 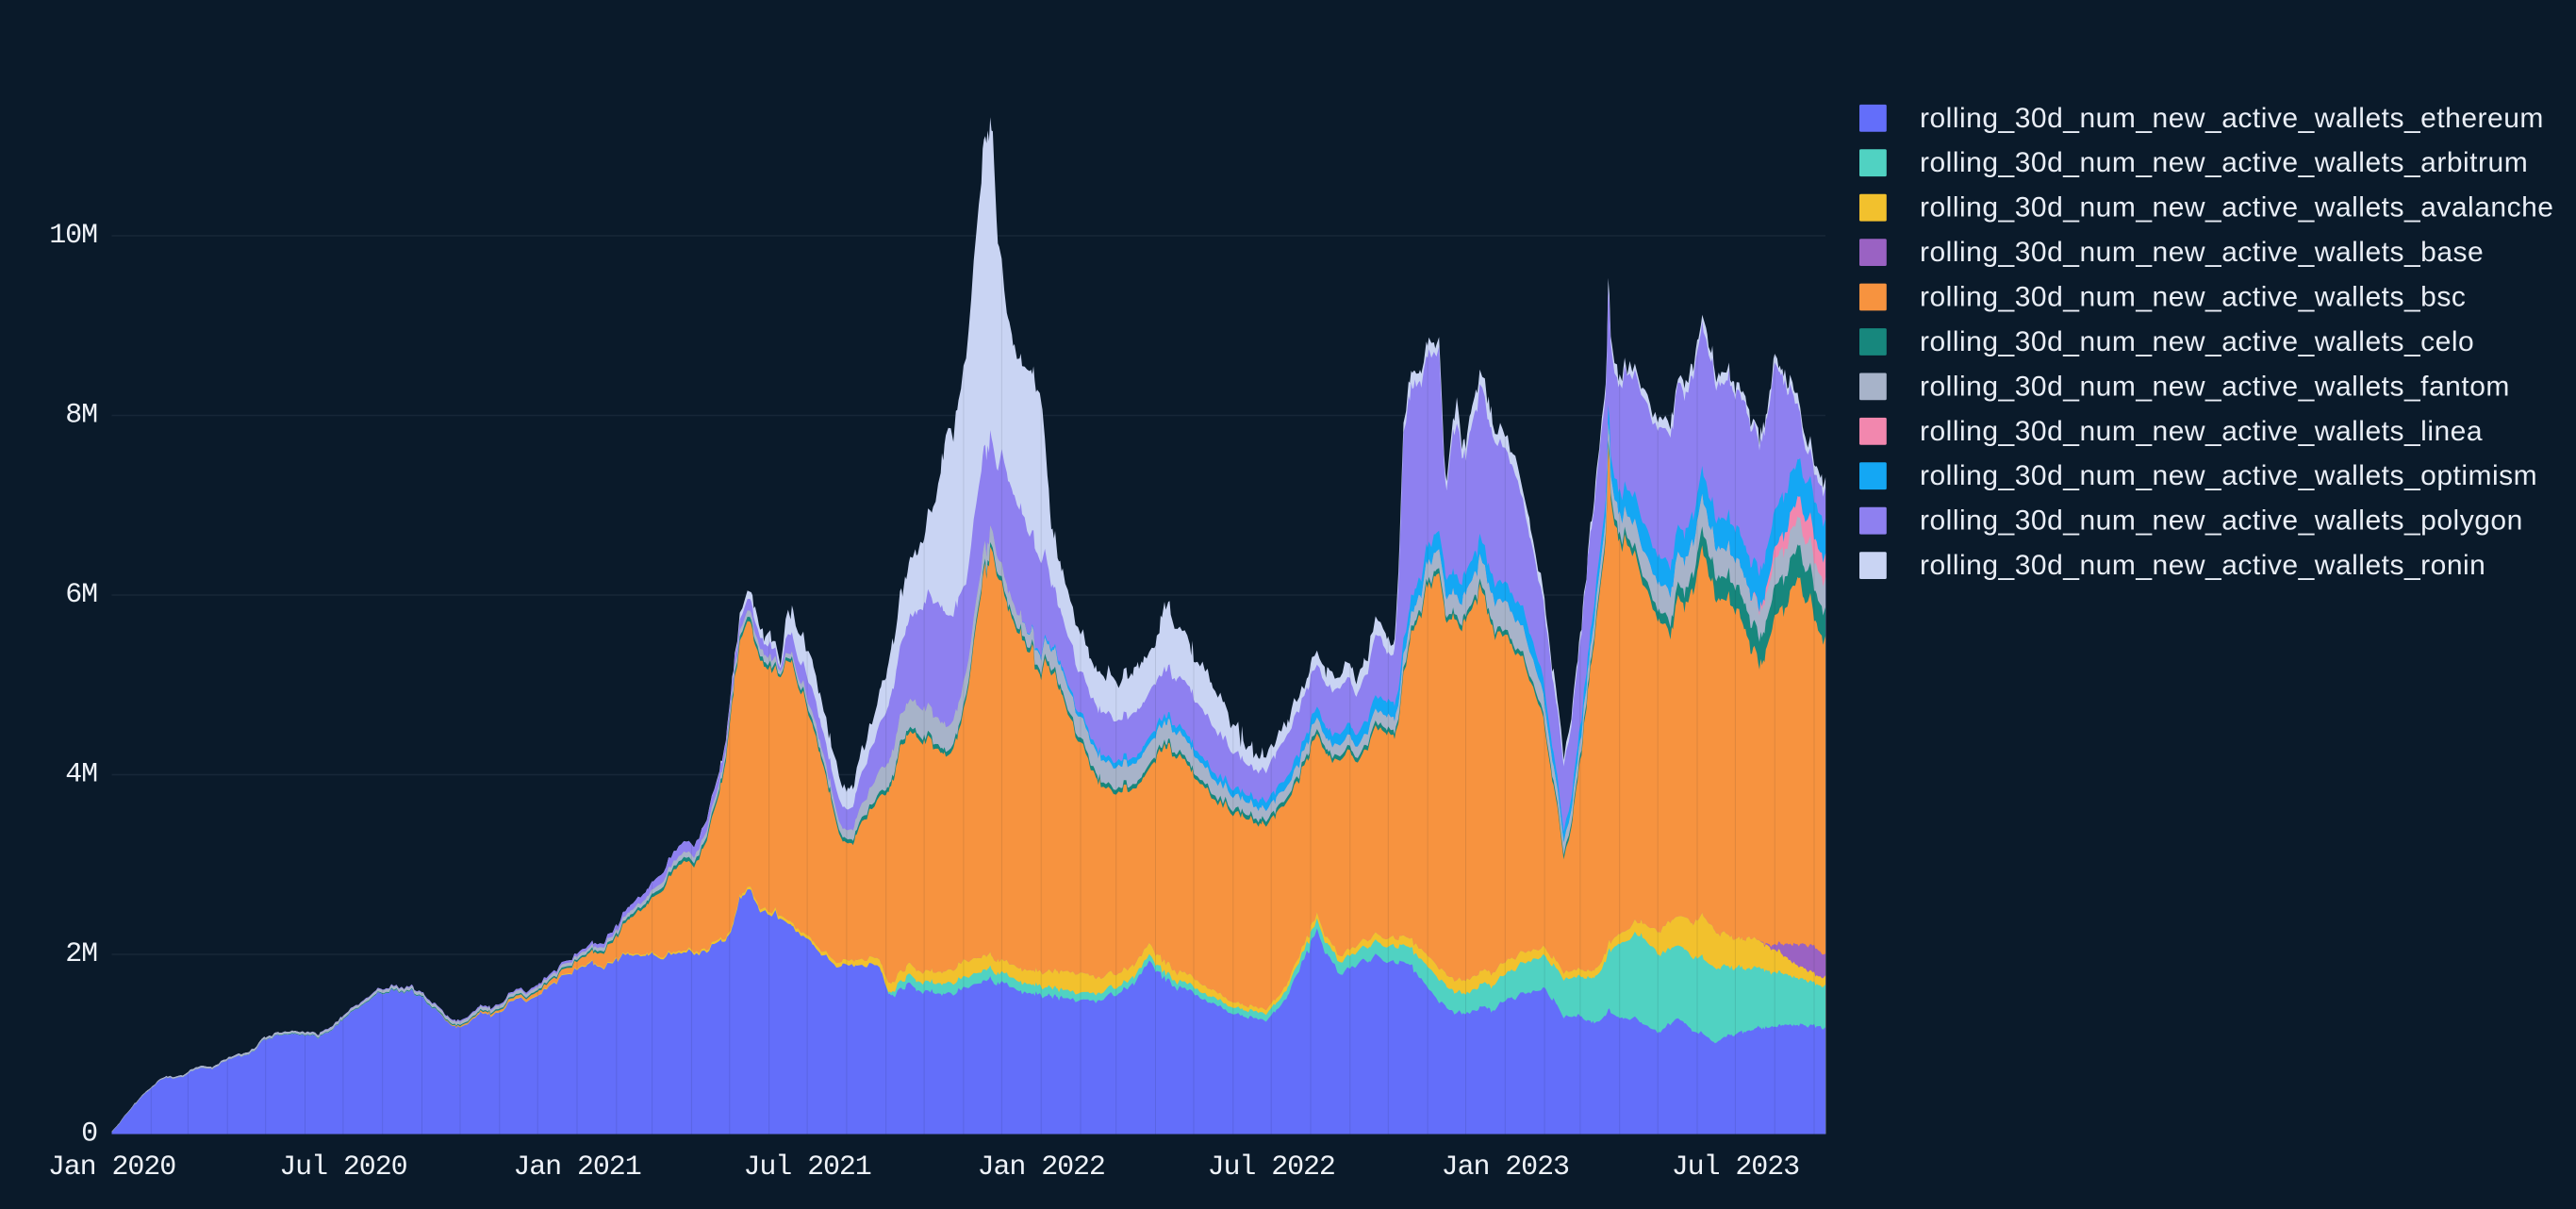 I want to click on svg-text: Jan 2022, so click(x=1041, y=1167).